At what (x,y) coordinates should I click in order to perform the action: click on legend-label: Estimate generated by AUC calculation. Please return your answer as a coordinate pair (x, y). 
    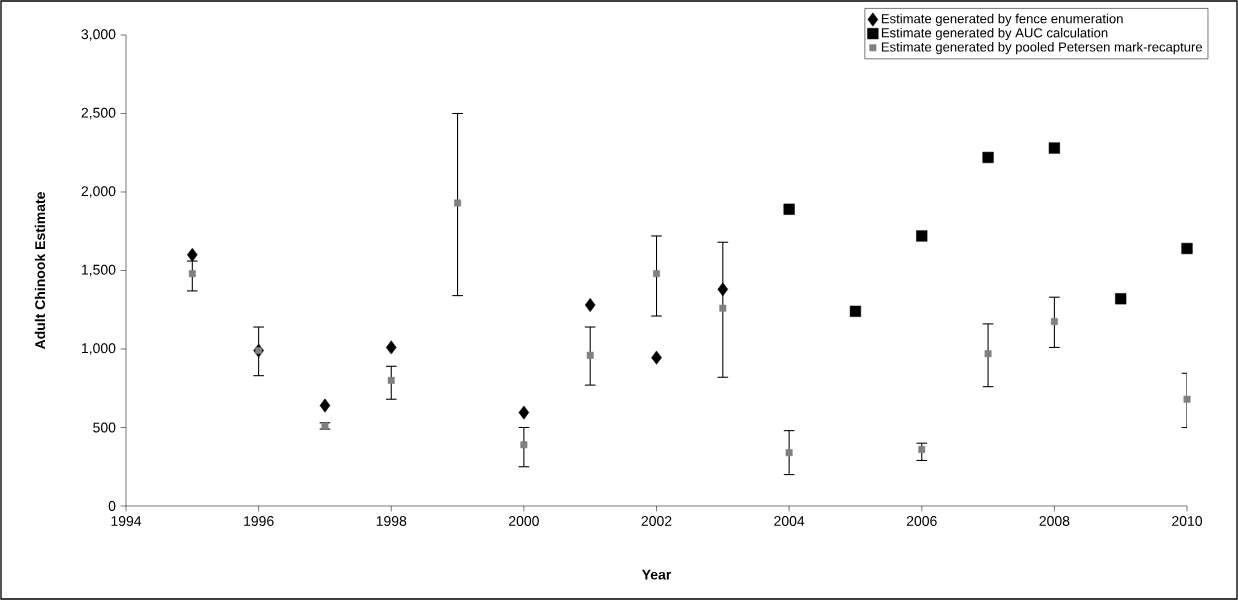
    Looking at the image, I should click on (994, 34).